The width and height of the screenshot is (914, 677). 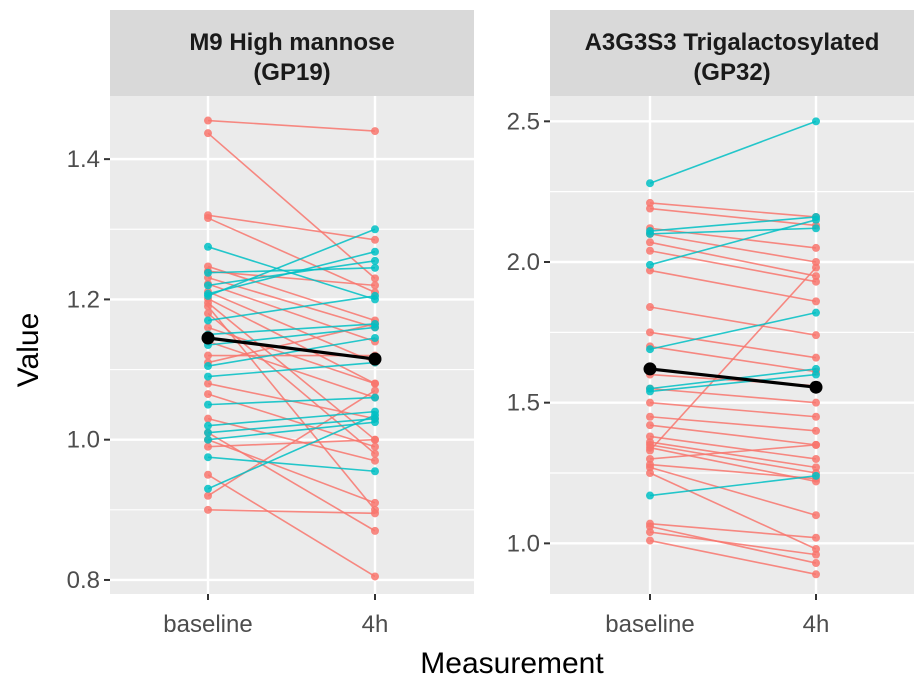 I want to click on facet-title-2-line1: A3G3S3 Trigalactosylated, so click(x=732, y=42).